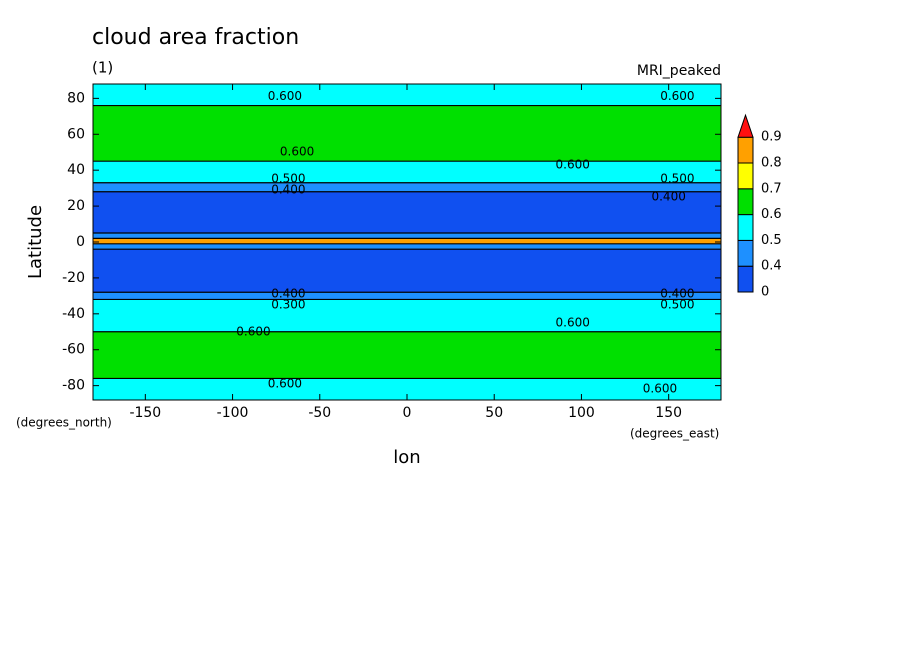 This screenshot has width=904, height=654. I want to click on y-tick-label: -80, so click(73, 386).